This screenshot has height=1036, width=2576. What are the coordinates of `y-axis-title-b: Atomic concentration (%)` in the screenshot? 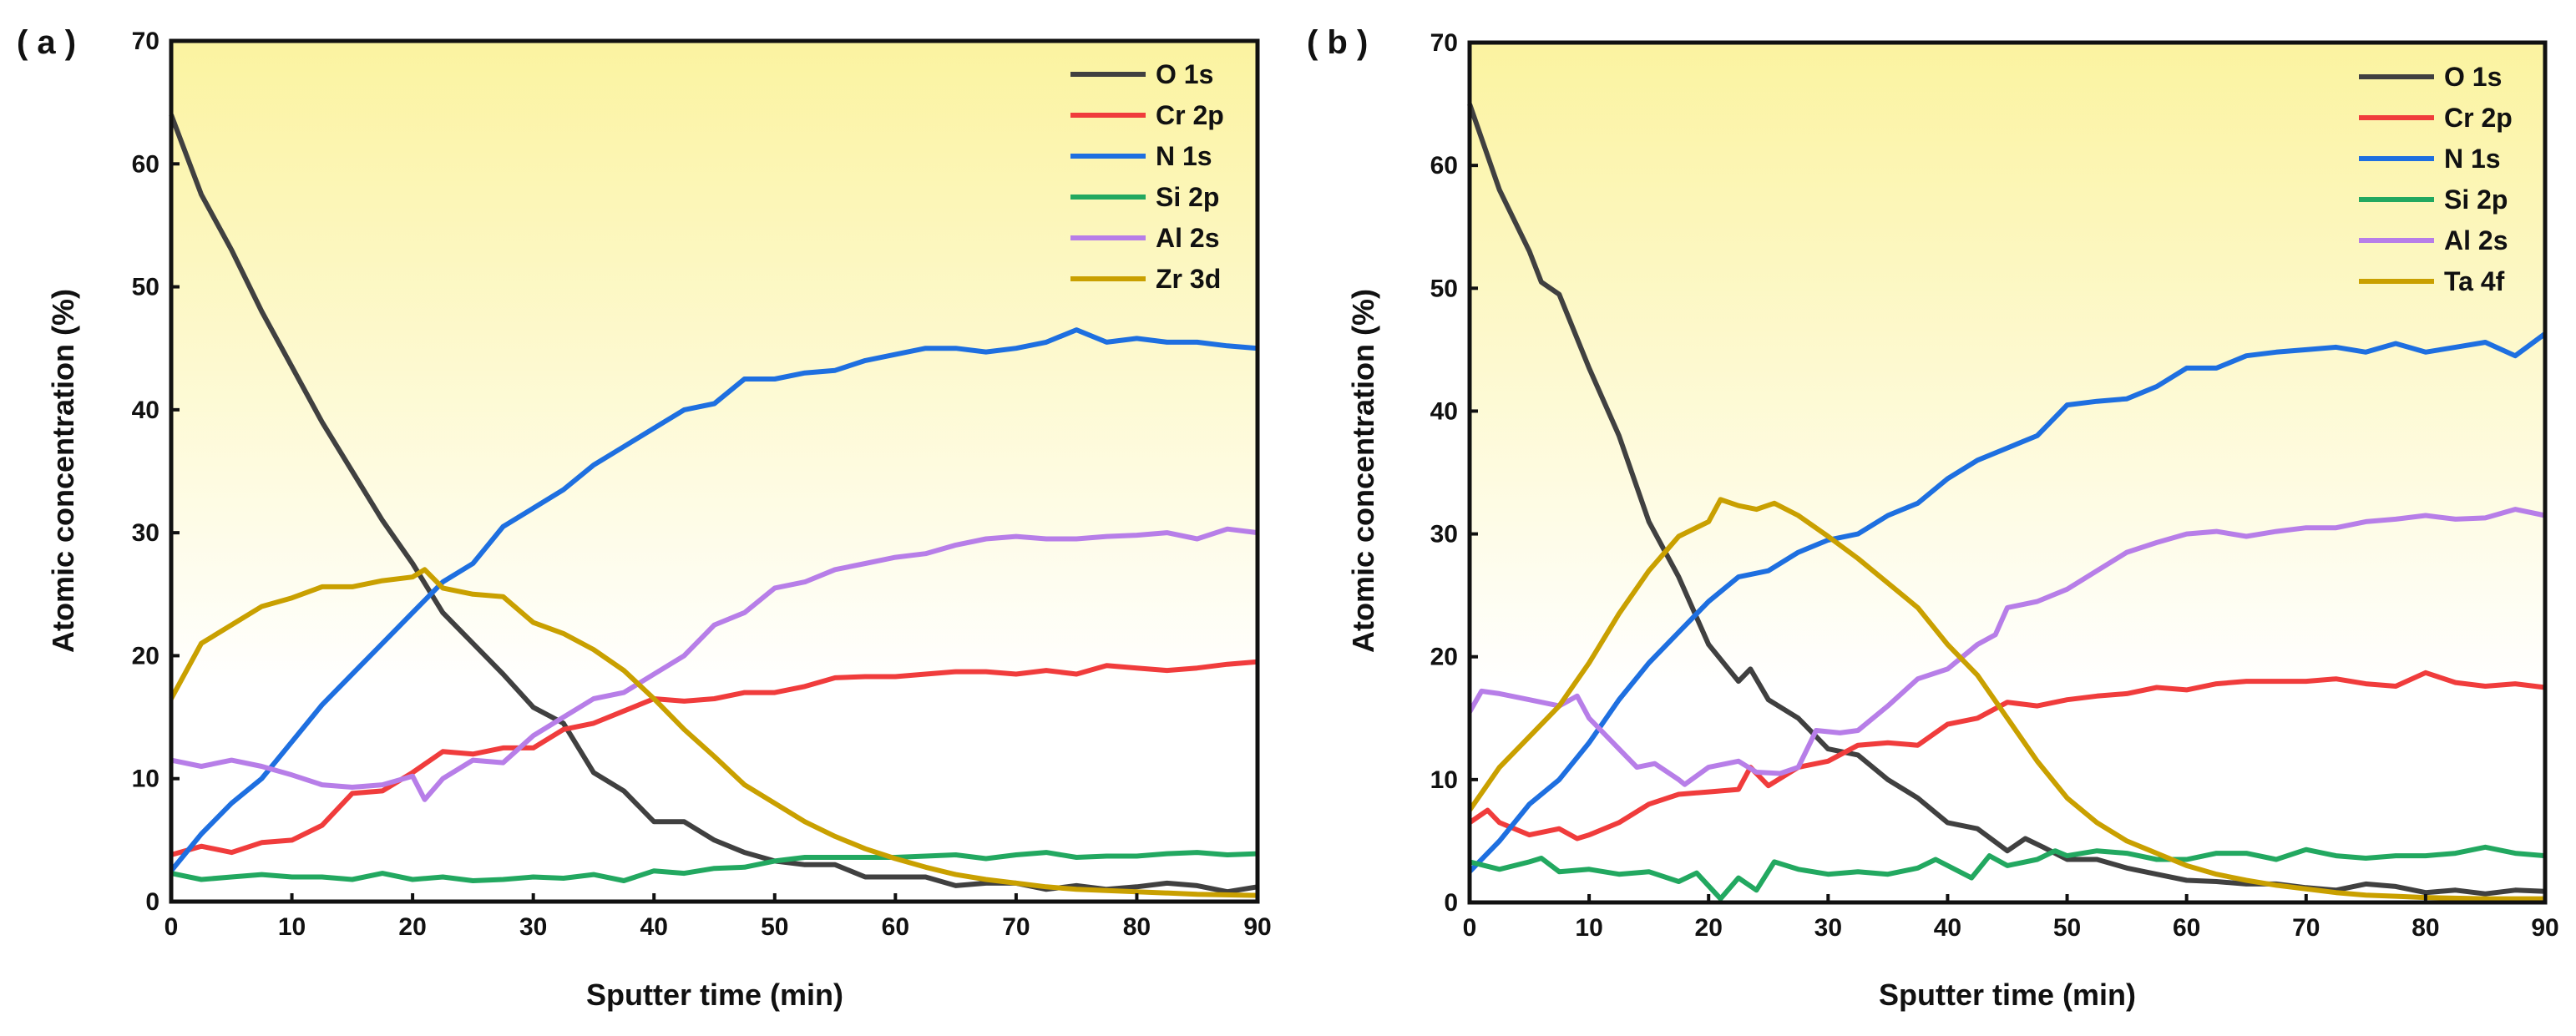 It's located at (1363, 471).